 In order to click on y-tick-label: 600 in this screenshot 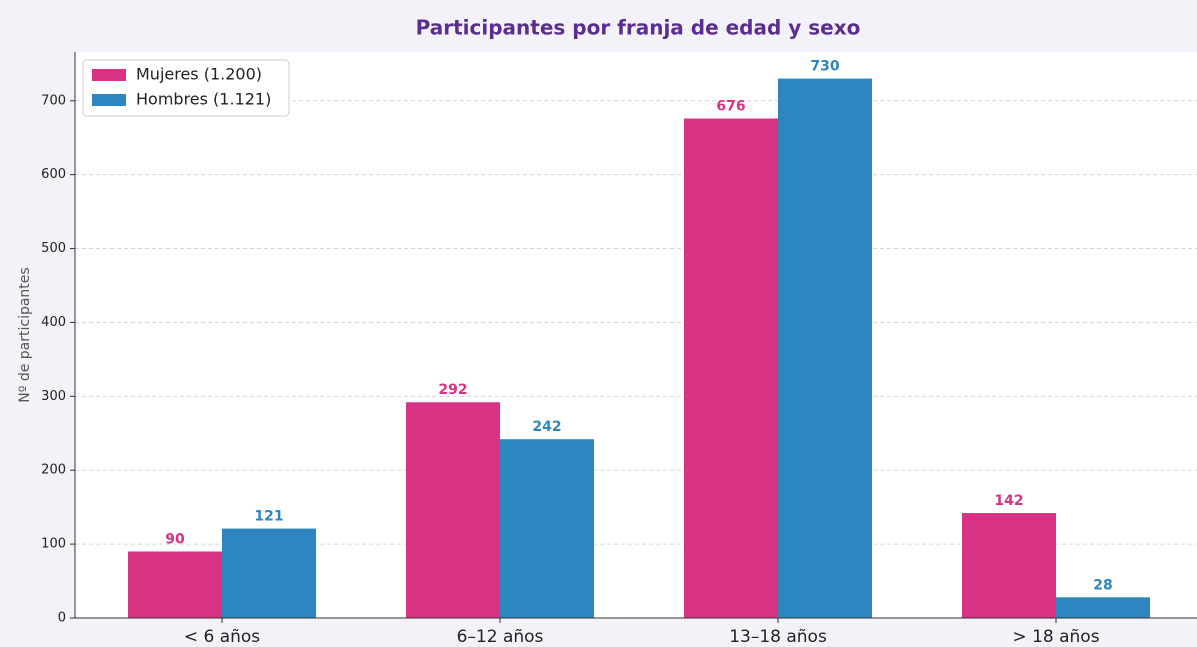, I will do `click(53, 174)`.